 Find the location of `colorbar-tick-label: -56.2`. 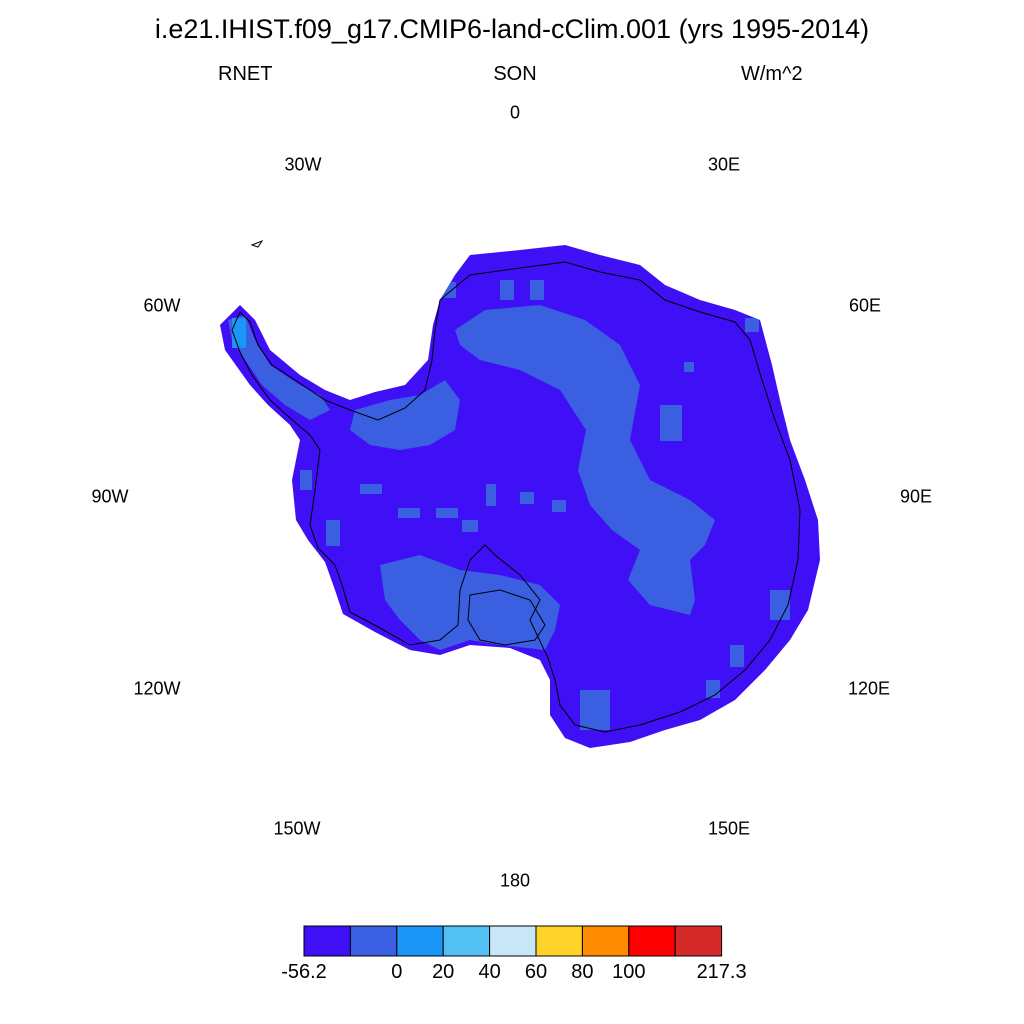

colorbar-tick-label: -56.2 is located at coordinates (304, 972).